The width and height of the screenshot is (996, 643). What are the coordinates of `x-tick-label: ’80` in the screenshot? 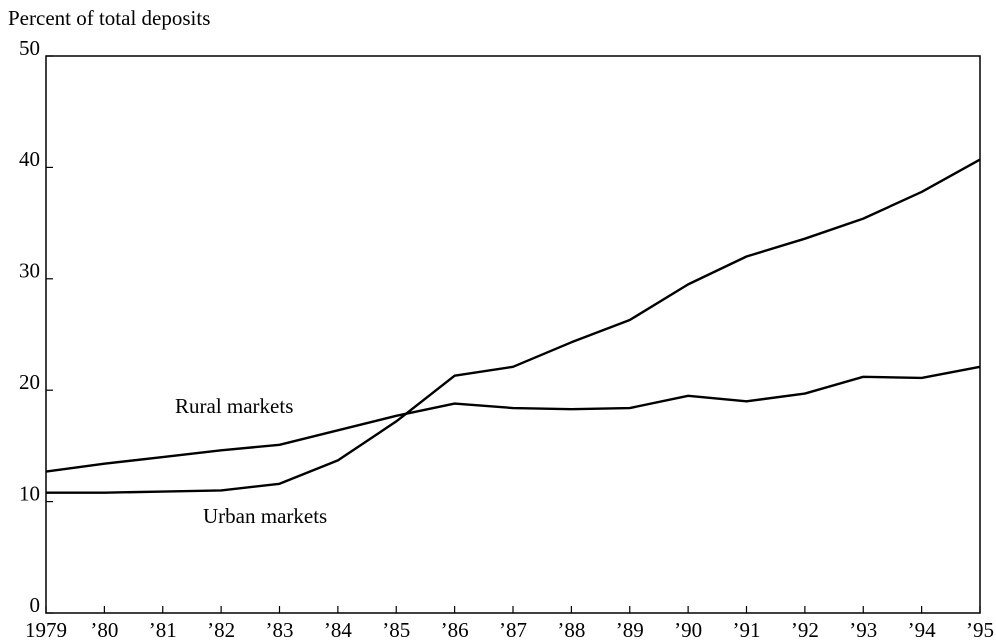 It's located at (104, 630).